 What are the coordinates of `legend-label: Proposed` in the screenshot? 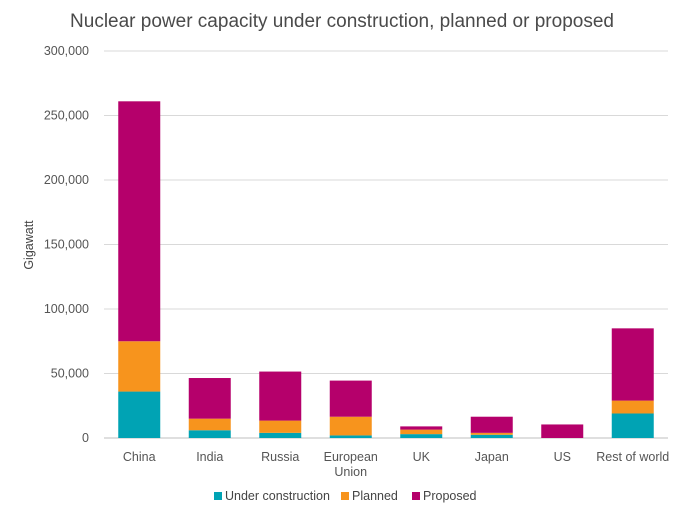 It's located at (450, 496).